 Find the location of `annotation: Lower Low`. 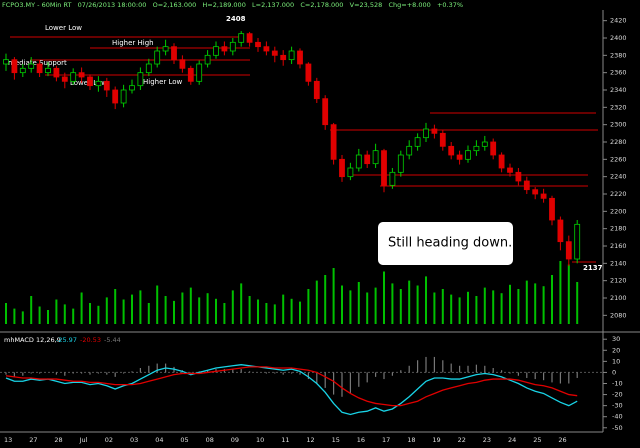

annotation: Lower Low is located at coordinates (63, 28).